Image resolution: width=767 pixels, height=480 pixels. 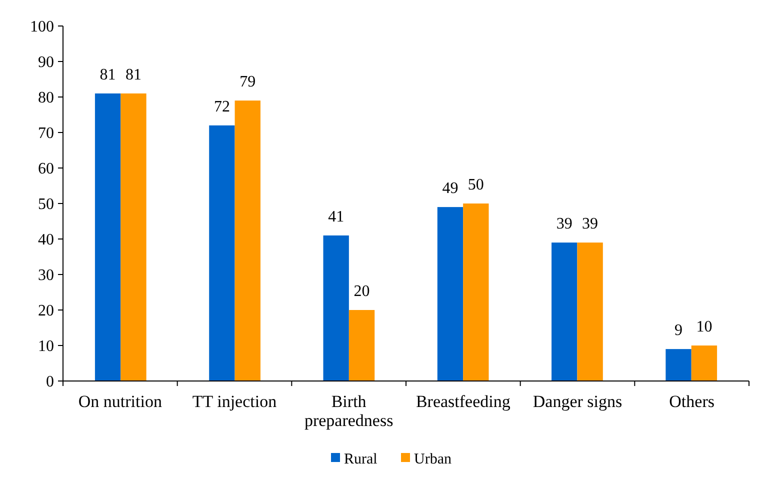 I want to click on data-label: 9, so click(x=678, y=331).